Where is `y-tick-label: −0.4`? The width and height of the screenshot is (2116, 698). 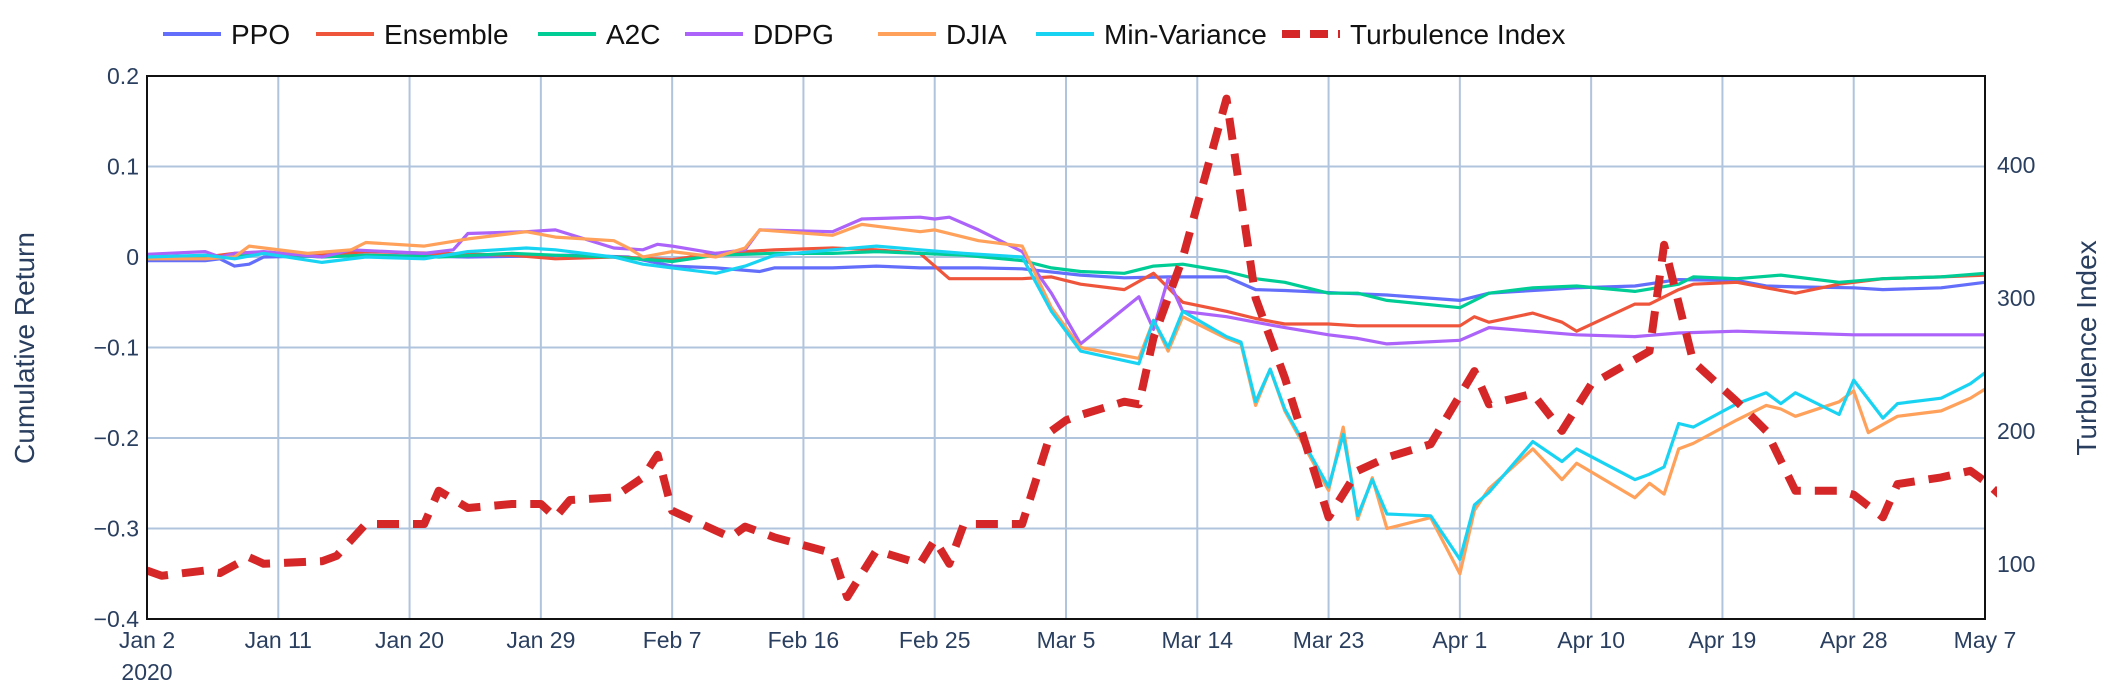 y-tick-label: −0.4 is located at coordinates (117, 619).